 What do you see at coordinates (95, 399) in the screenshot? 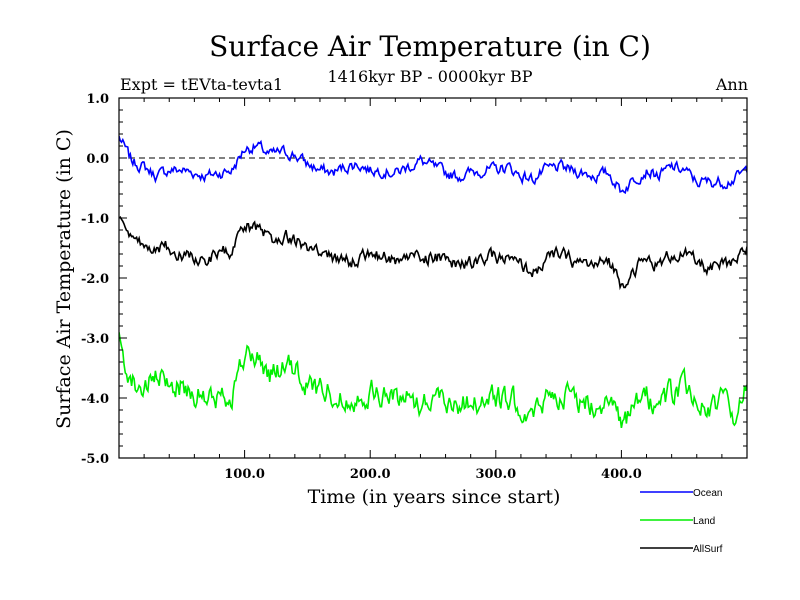
I see `y-tick-label: -4.0` at bounding box center [95, 399].